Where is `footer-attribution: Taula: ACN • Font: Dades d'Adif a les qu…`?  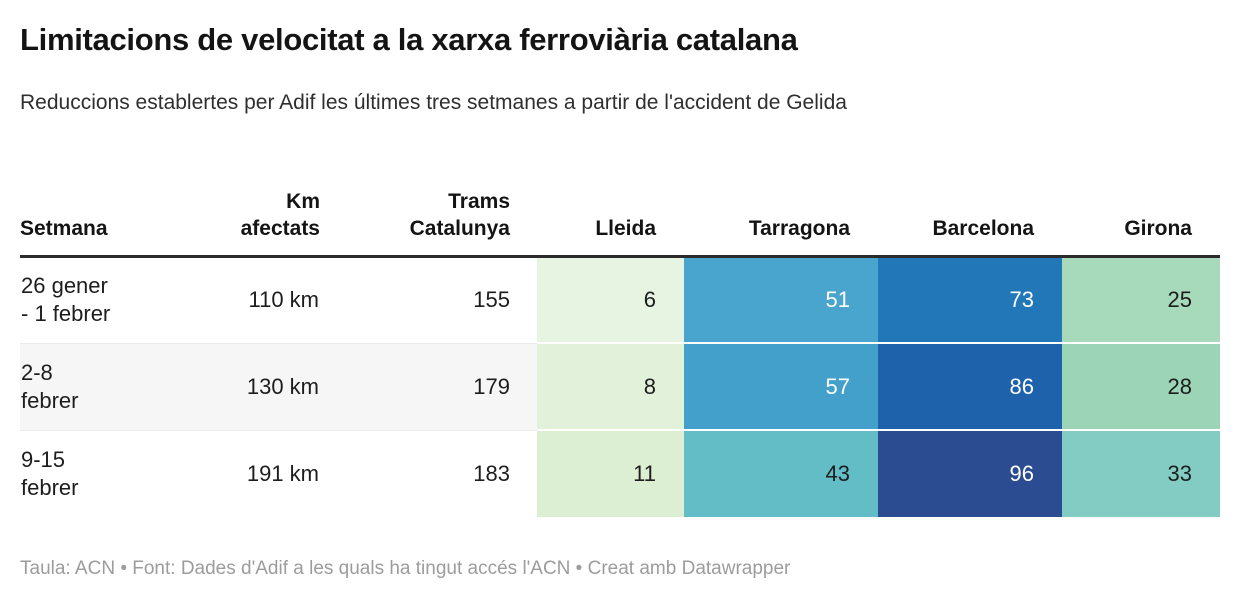
footer-attribution: Taula: ACN • Font: Dades d'Adif a les qu… is located at coordinates (405, 568).